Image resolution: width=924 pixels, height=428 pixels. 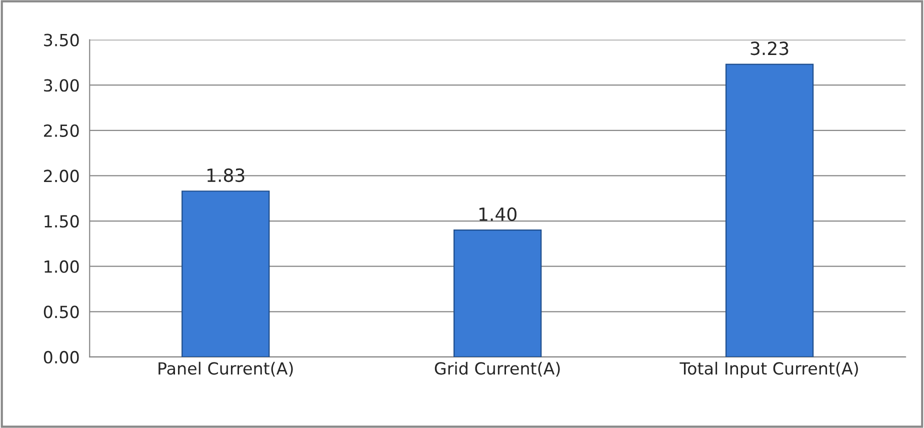 What do you see at coordinates (61, 176) in the screenshot?
I see `y-tick-label: 2.00` at bounding box center [61, 176].